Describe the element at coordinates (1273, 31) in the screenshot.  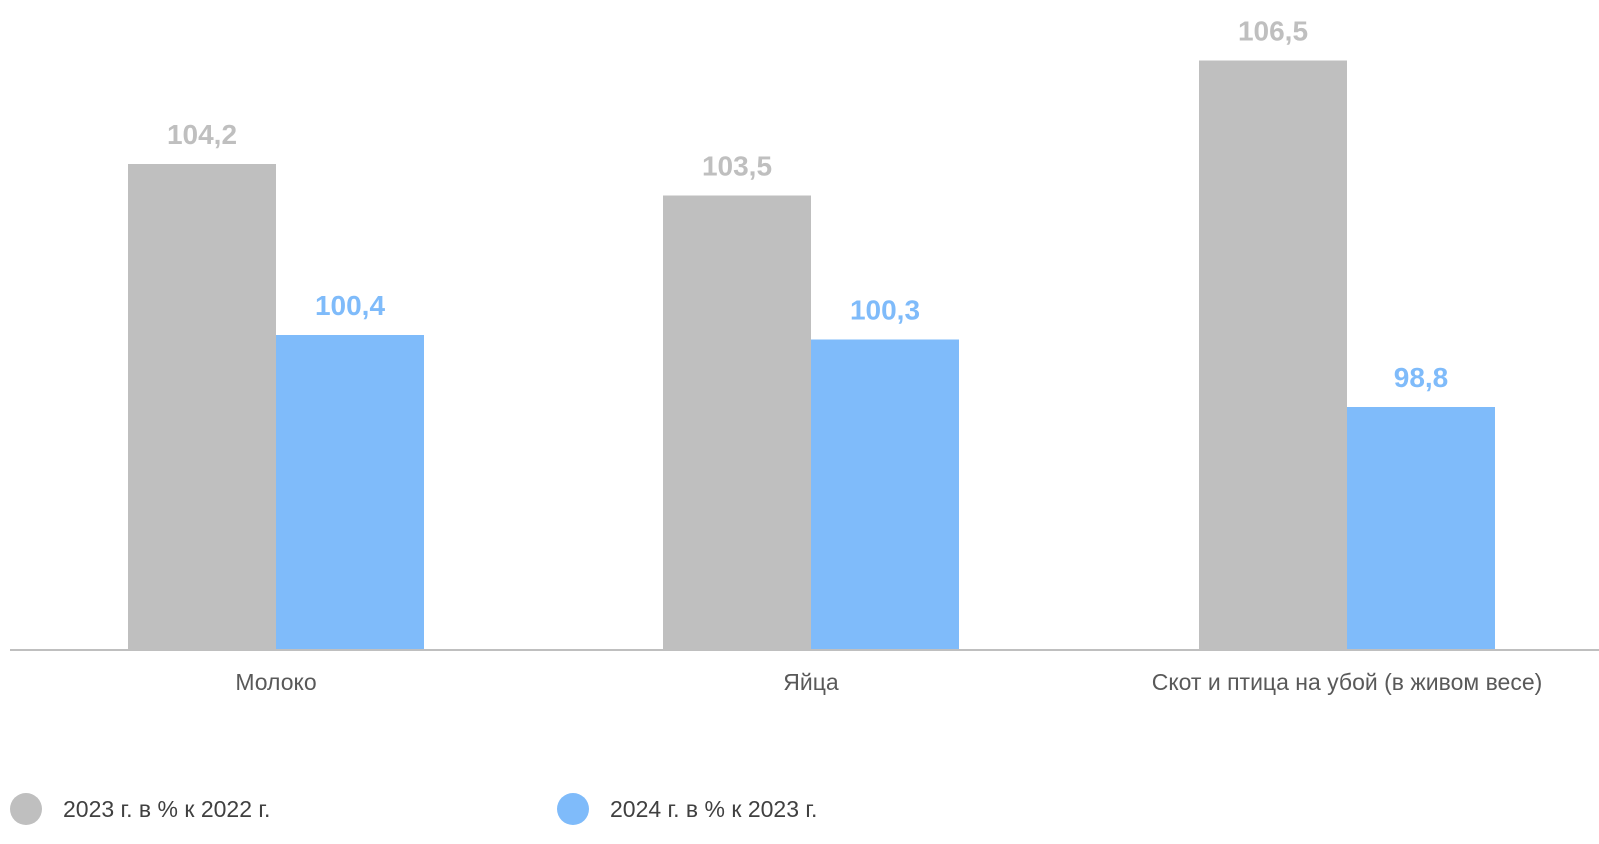
I see `data-label-series1-3: 106,5` at that location.